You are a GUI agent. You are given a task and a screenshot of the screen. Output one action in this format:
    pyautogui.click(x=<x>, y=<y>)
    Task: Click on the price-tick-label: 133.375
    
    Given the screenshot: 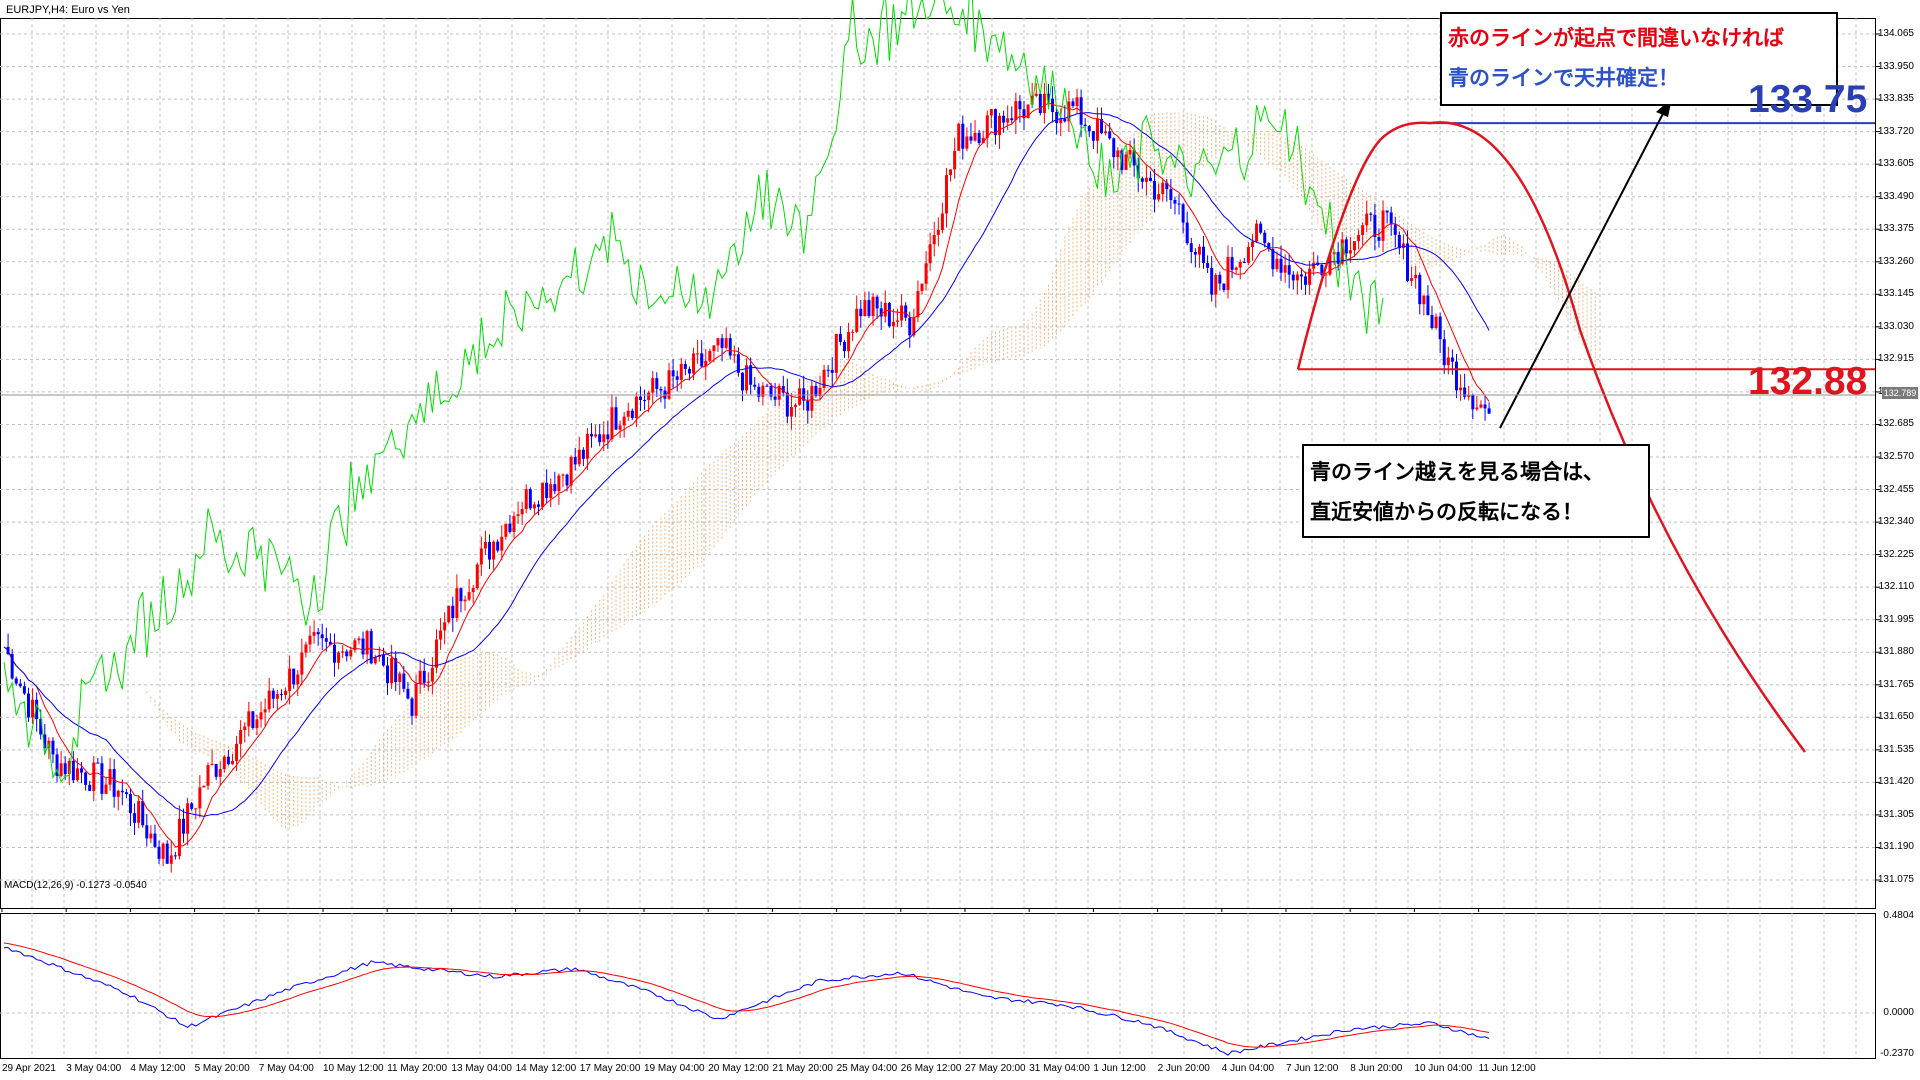 What is the action you would take?
    pyautogui.click(x=1895, y=229)
    